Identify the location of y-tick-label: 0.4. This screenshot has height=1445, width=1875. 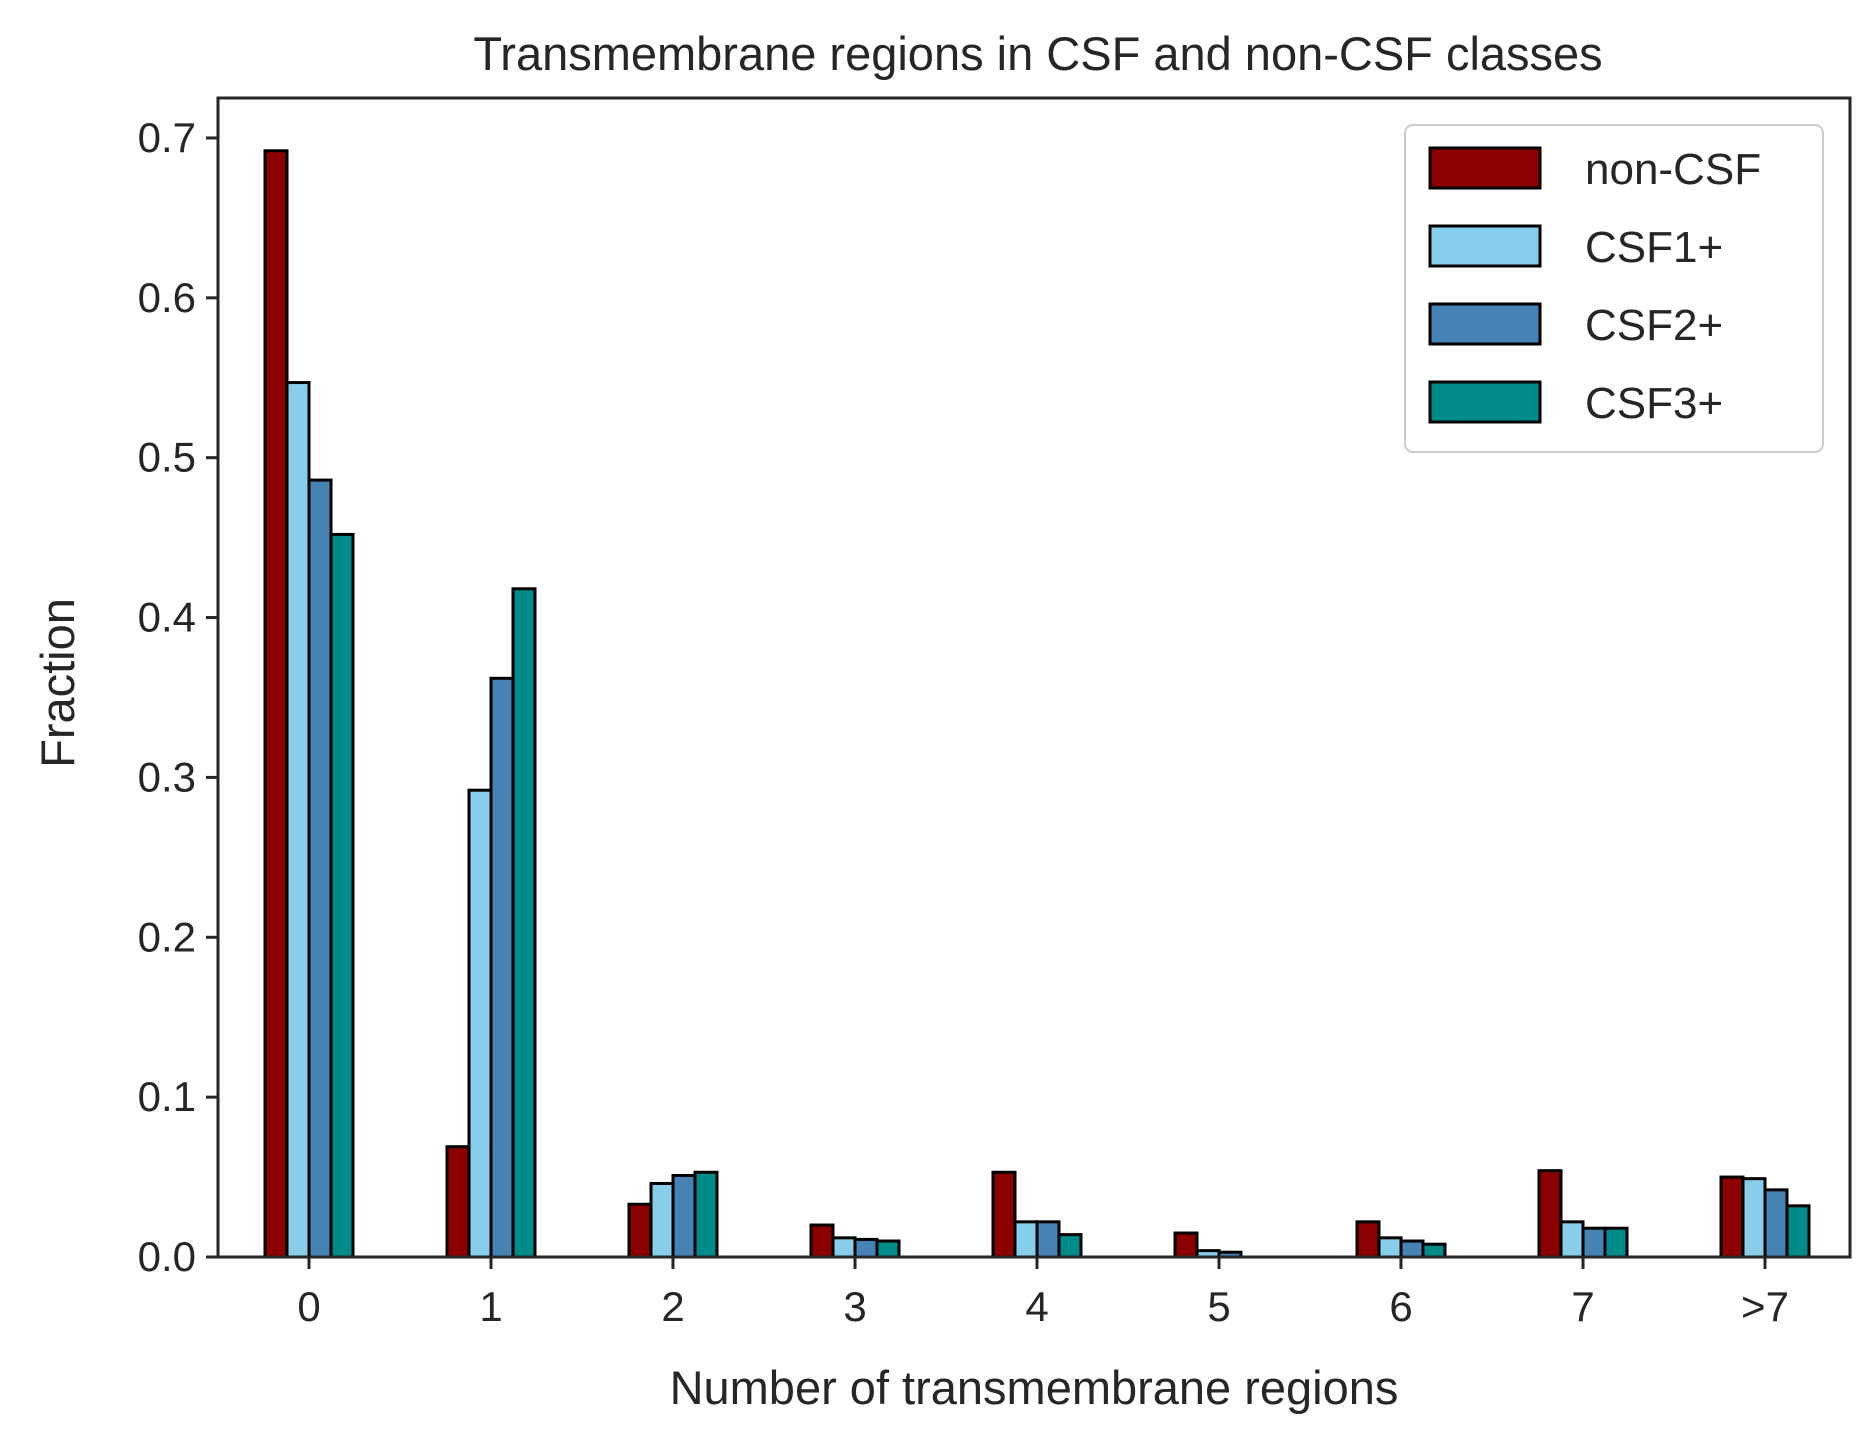
(167, 617).